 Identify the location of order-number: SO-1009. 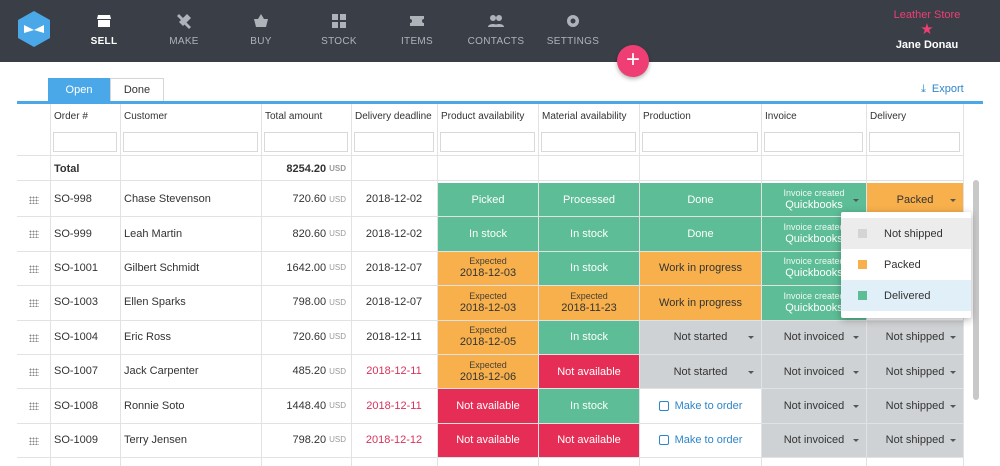
(76, 439).